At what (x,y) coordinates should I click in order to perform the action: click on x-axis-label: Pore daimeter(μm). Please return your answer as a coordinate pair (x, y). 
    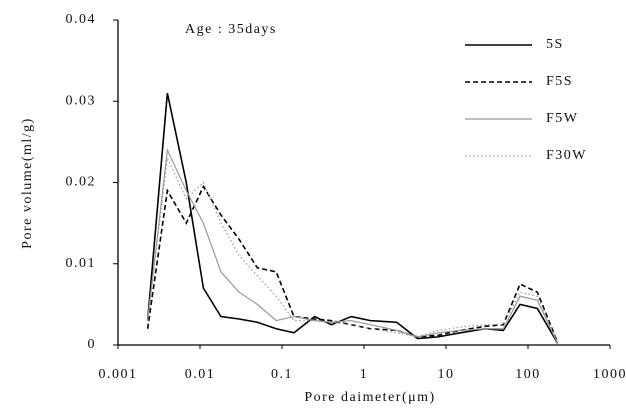
    Looking at the image, I should click on (369, 397).